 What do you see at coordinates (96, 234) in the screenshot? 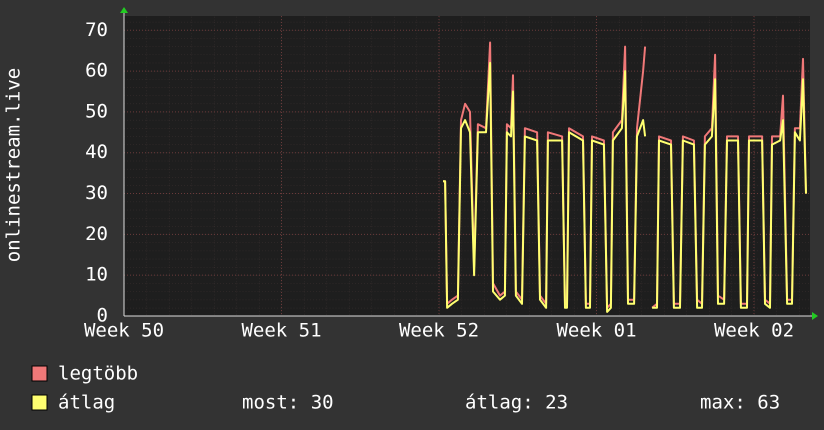
I see `y-tick-label: 20` at bounding box center [96, 234].